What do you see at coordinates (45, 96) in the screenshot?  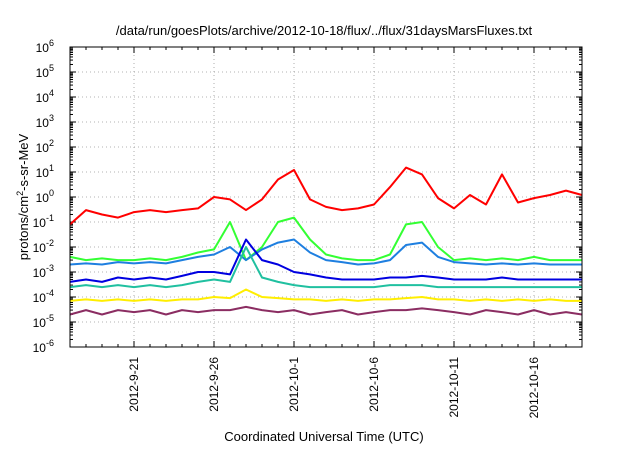 I see `y-tick-label: 10⁴` at bounding box center [45, 96].